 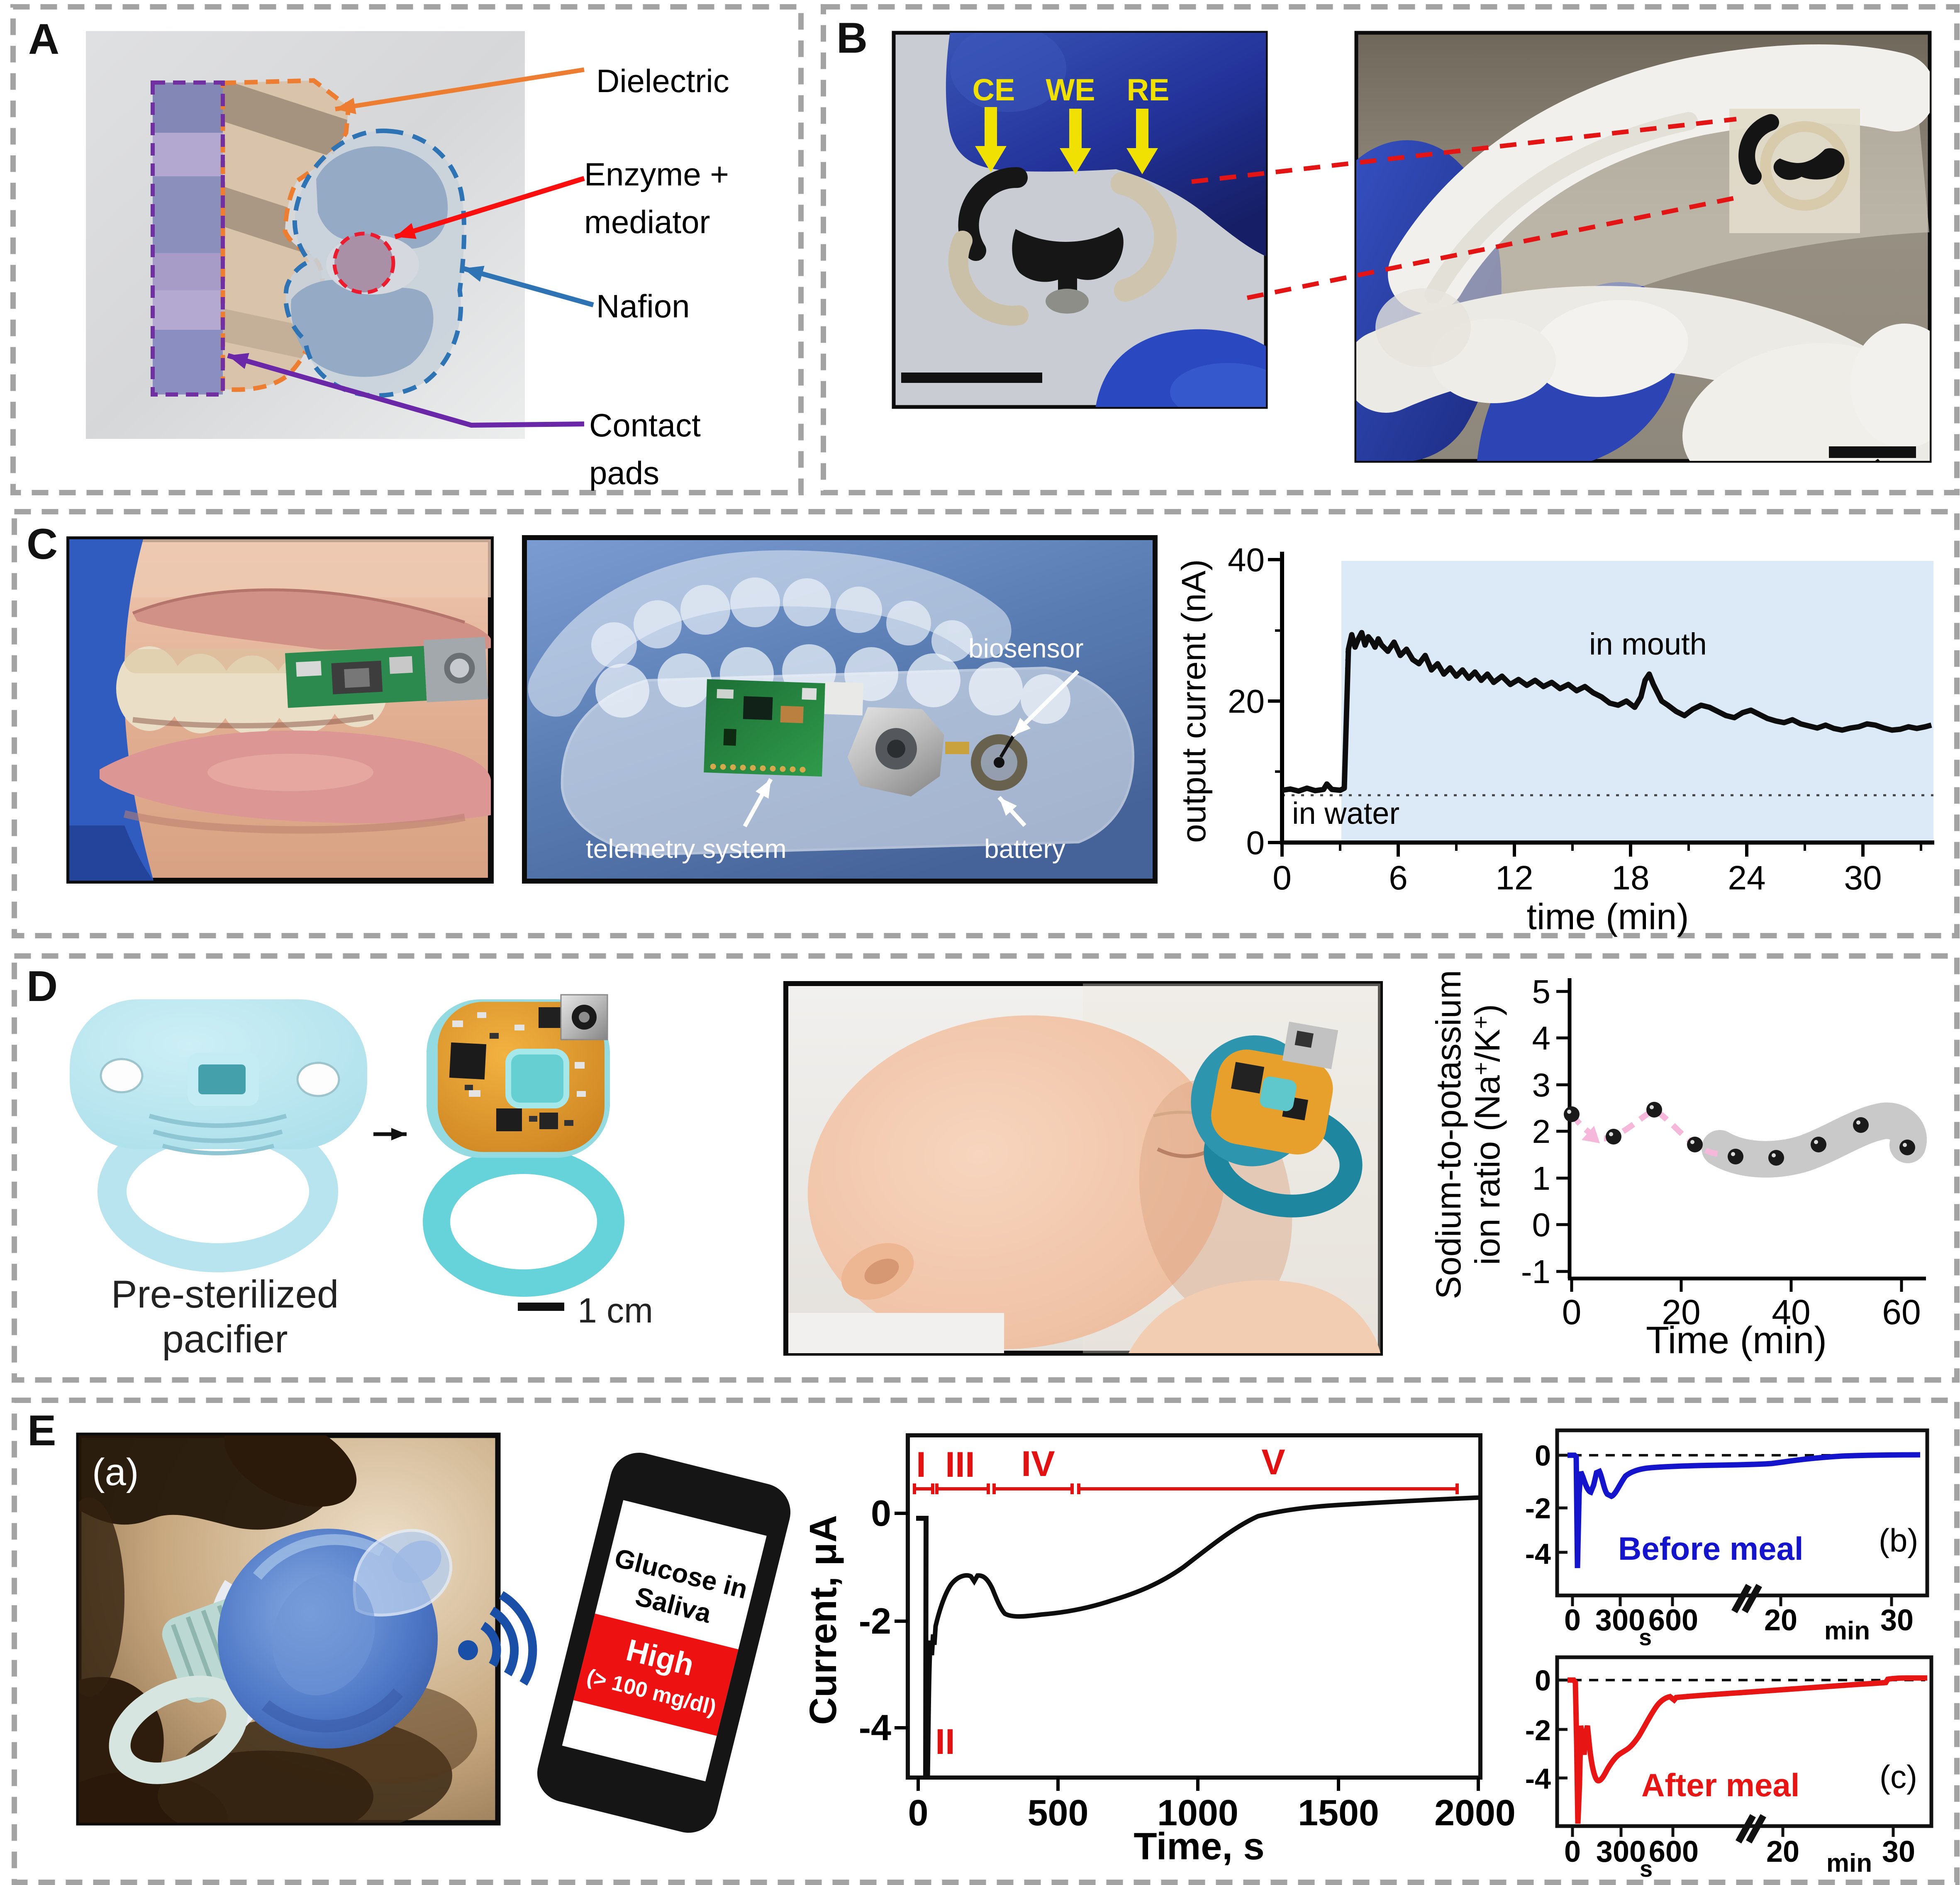 I want to click on svg-text: ion ratio (Na+/K+), so click(x=1487, y=1134).